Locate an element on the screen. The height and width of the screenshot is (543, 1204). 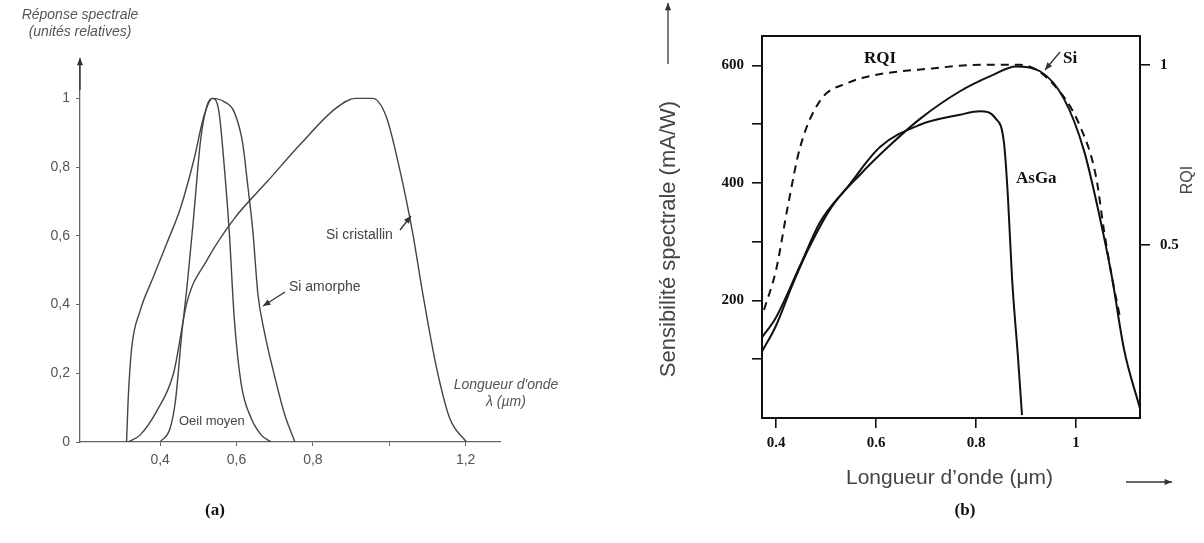
y-tick-label: 400 is located at coordinates (732, 181).